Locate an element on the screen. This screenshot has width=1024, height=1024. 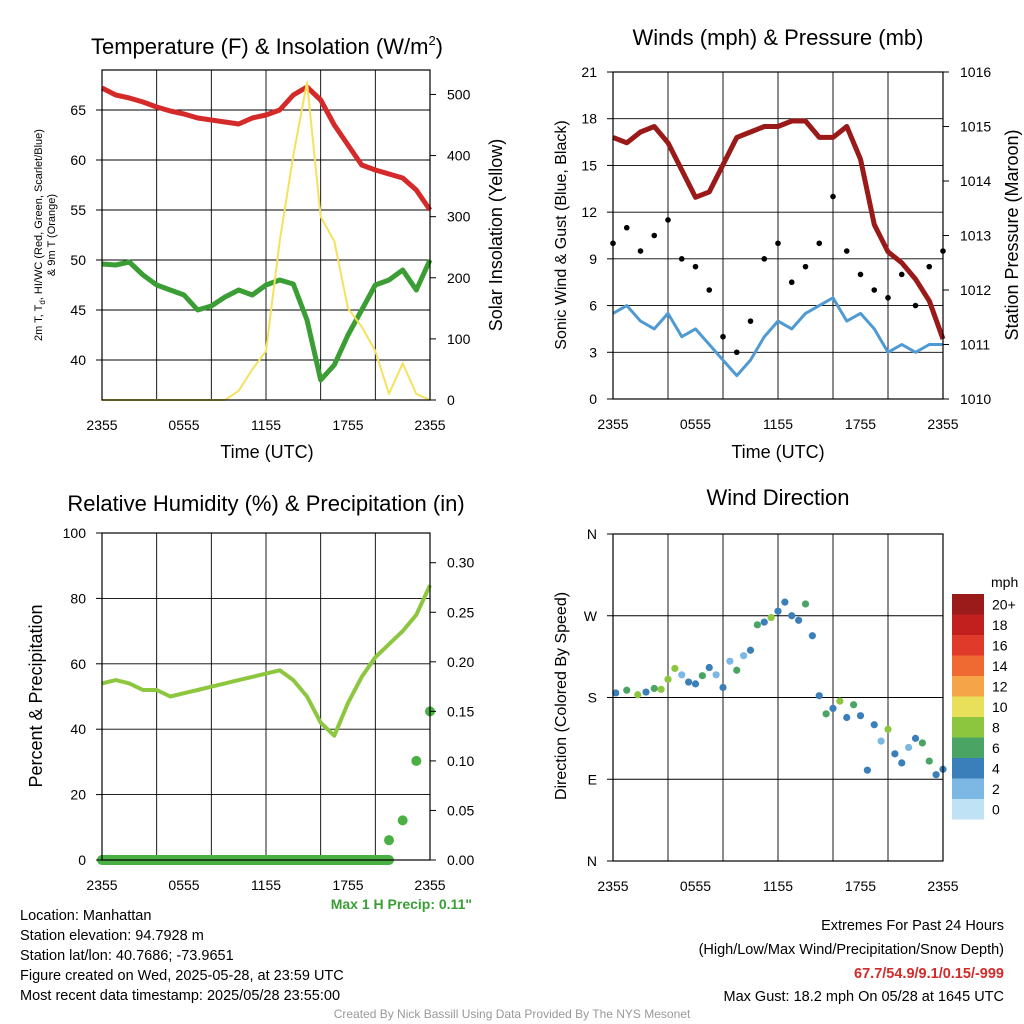
solar-y2-label: Solar Insolation (Yellow) is located at coordinates (496, 235).